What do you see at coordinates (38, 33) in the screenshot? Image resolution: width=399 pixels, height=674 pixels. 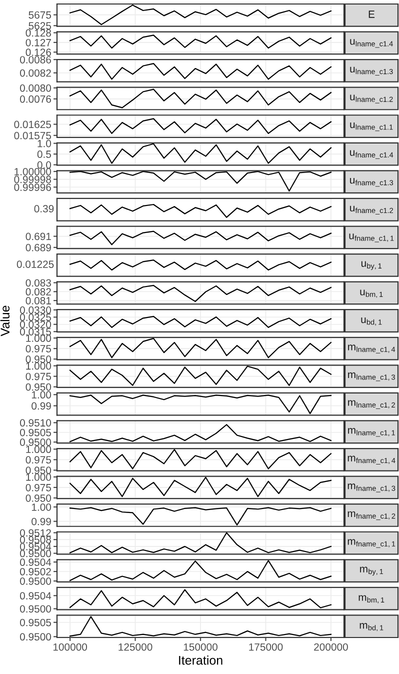 I see `y-tick-label: 0.128` at bounding box center [38, 33].